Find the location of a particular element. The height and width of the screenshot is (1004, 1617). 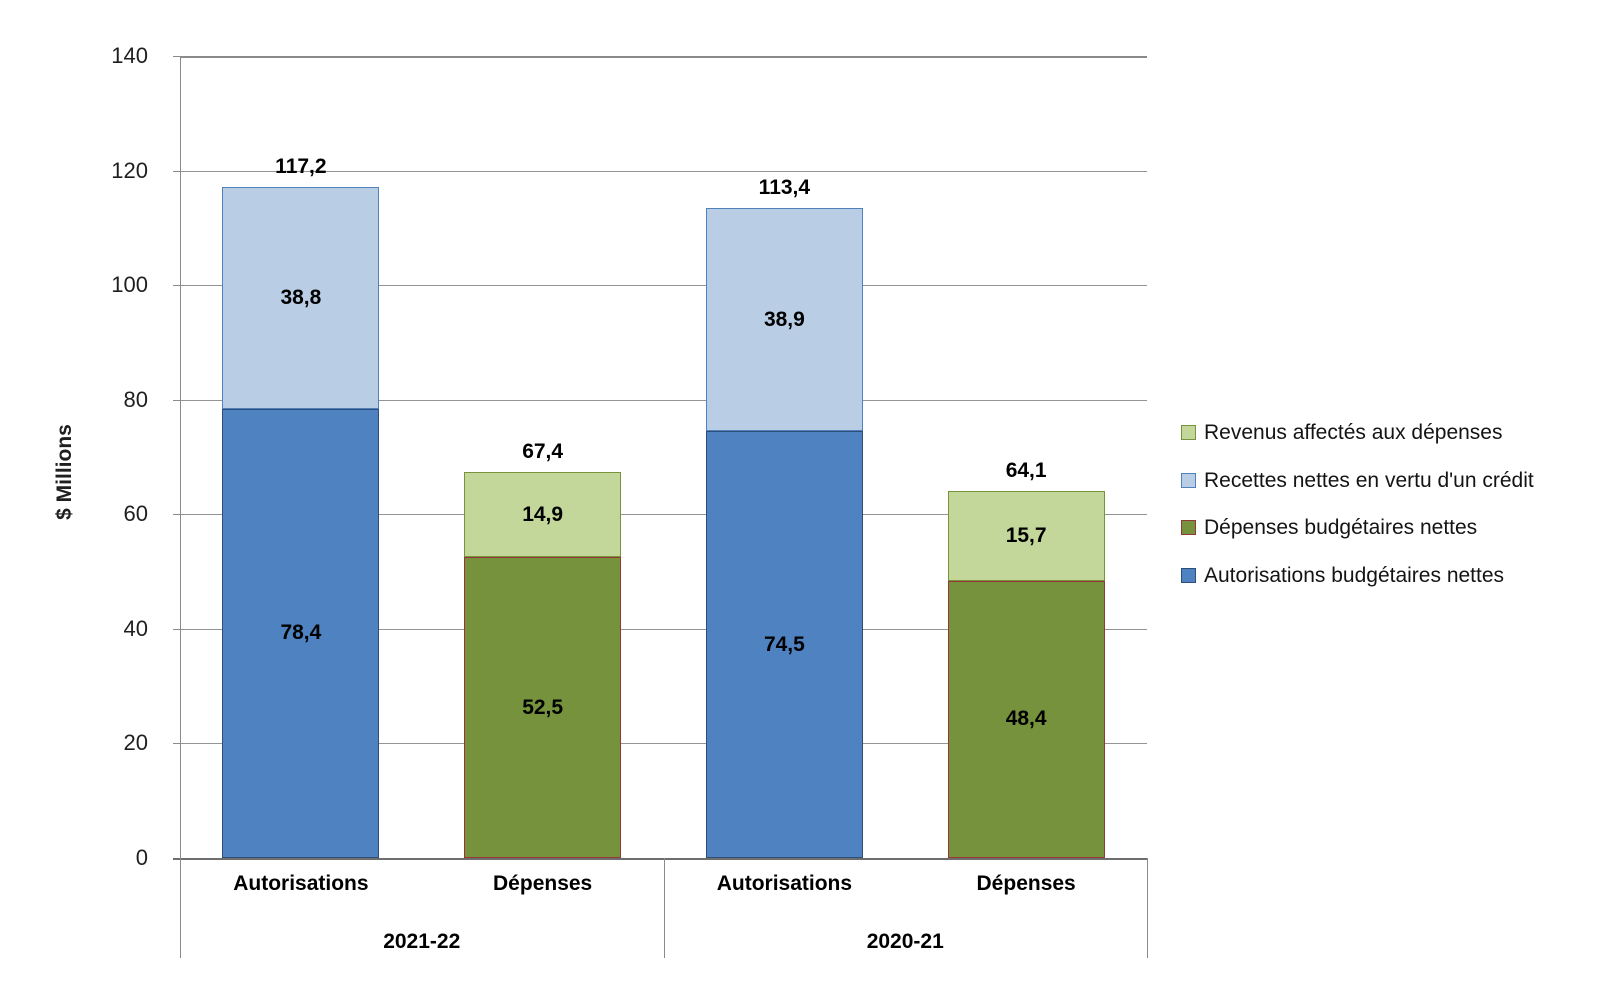

bar-segment: 38,8 is located at coordinates (301, 297).